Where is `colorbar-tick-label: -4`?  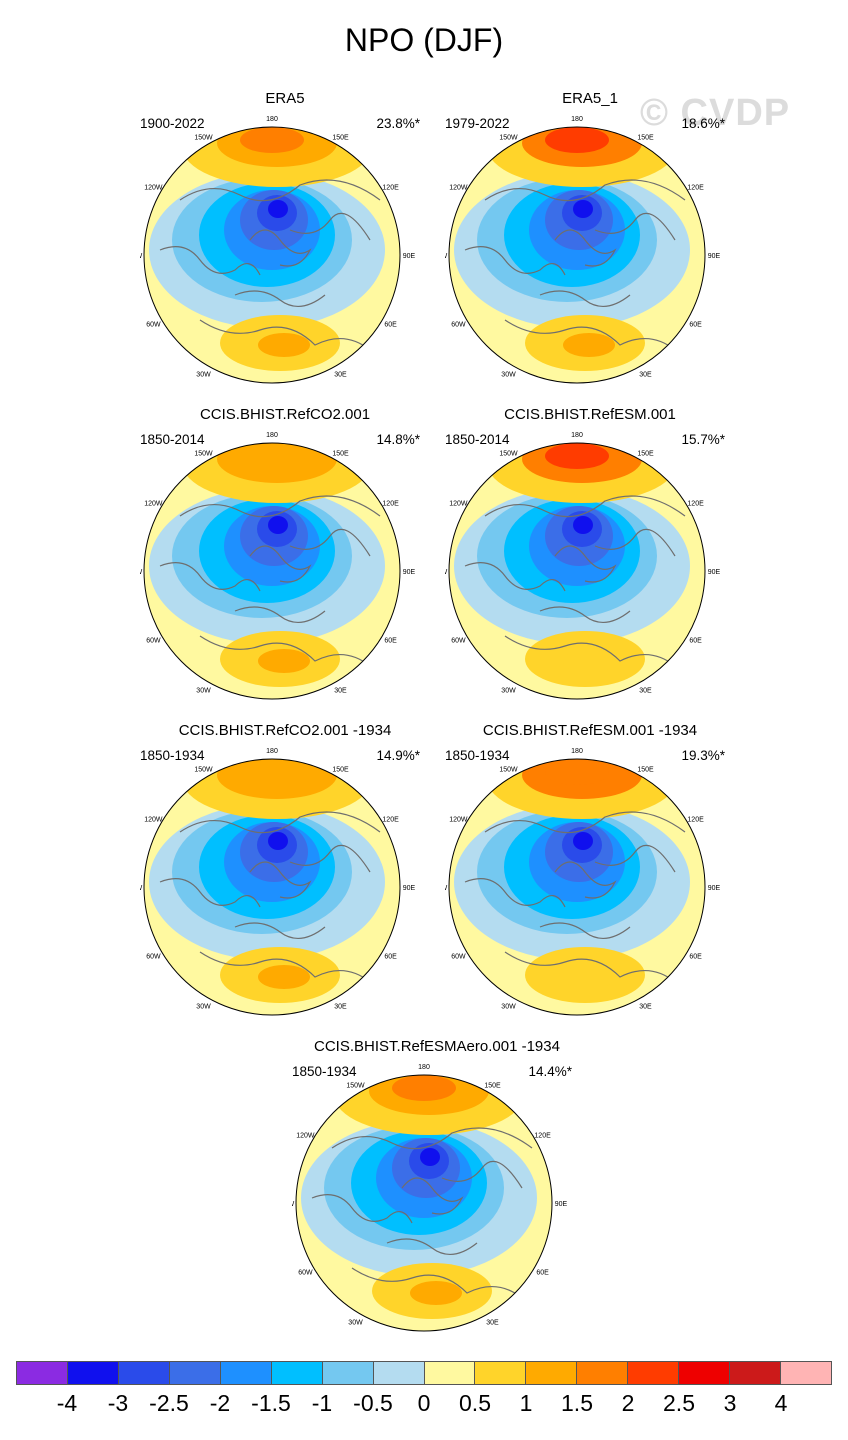 colorbar-tick-label: -4 is located at coordinates (67, 1403).